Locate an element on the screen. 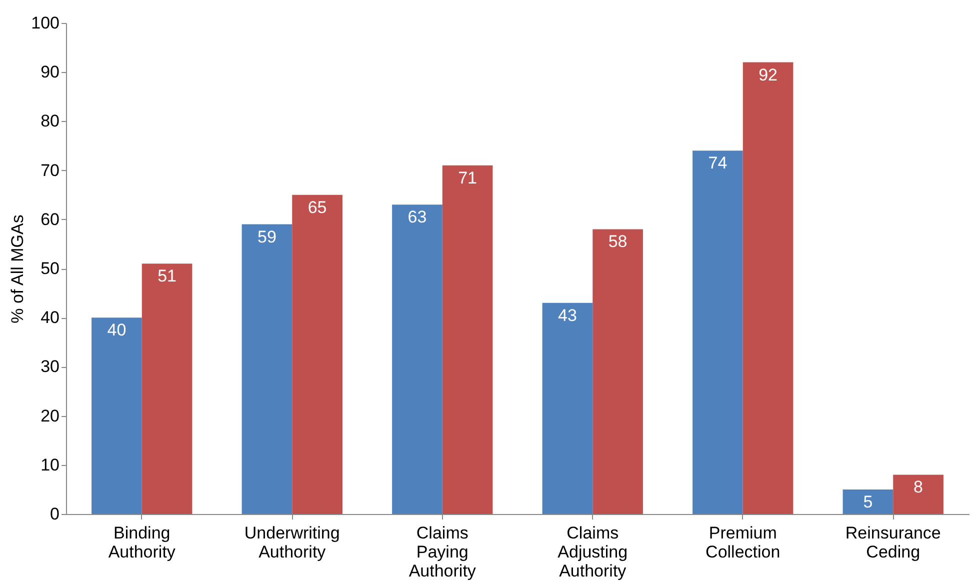  y-axis-title: % of All MGAs is located at coordinates (18, 269).